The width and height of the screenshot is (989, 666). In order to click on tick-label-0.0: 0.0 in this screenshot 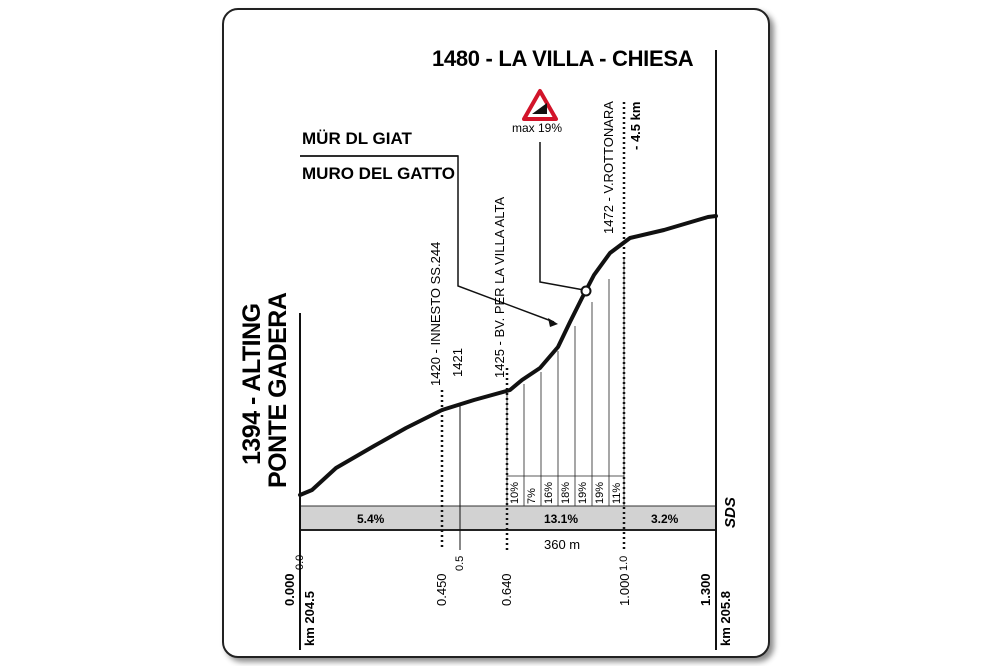, I will do `click(300, 562)`.